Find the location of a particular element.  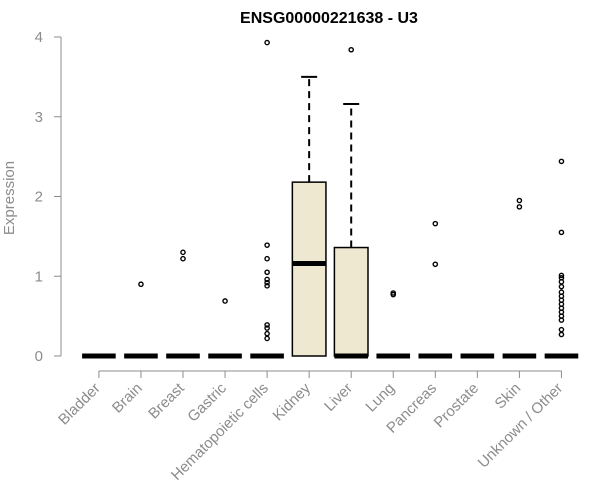

y-axis: 0 1 2 3 4 is located at coordinates (48, 197).